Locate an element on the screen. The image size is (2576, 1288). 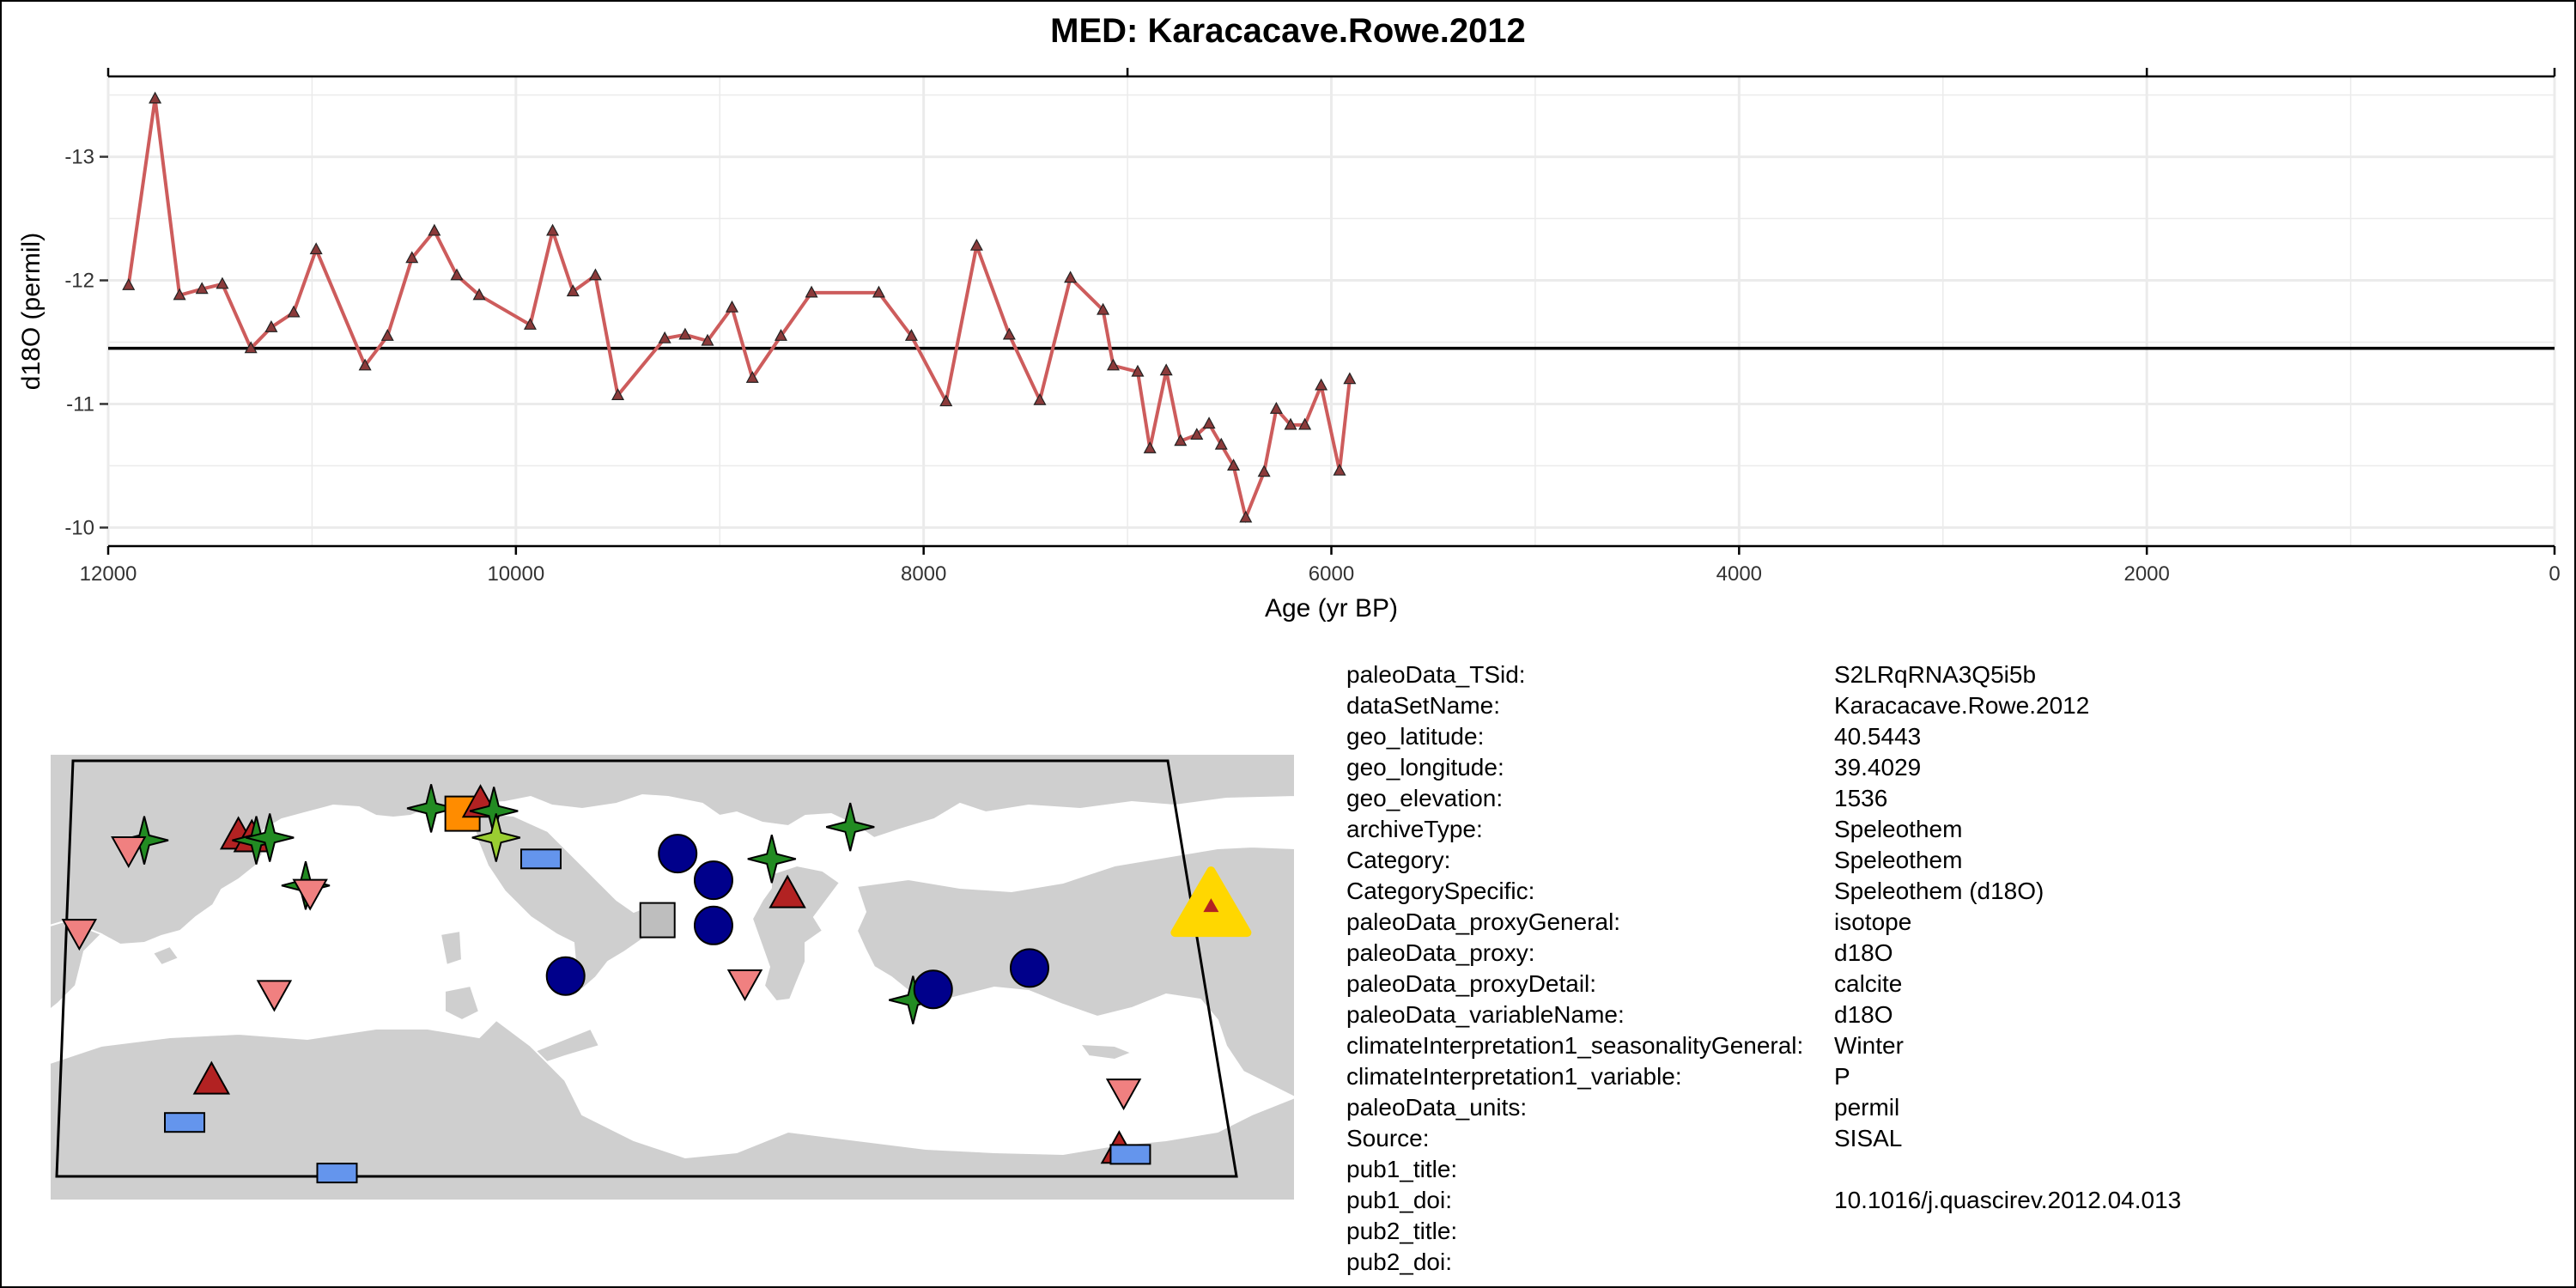
metadata-row: Category: Speleothem is located at coordinates (1763, 861).